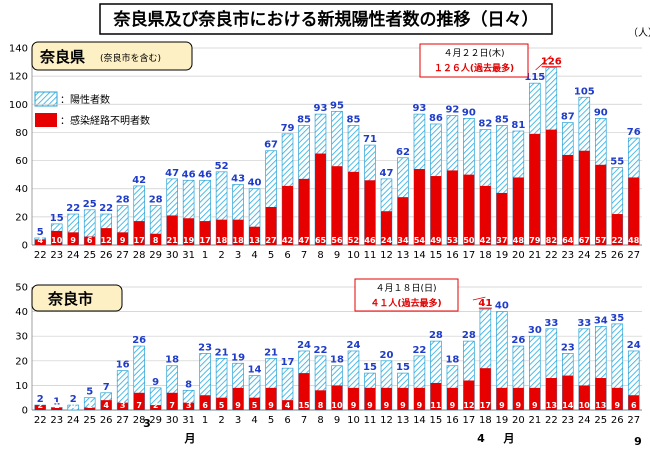 This screenshot has height=449, width=650. What do you see at coordinates (386, 173) in the screenshot?
I see `prefecture-total-label: 47` at bounding box center [386, 173].